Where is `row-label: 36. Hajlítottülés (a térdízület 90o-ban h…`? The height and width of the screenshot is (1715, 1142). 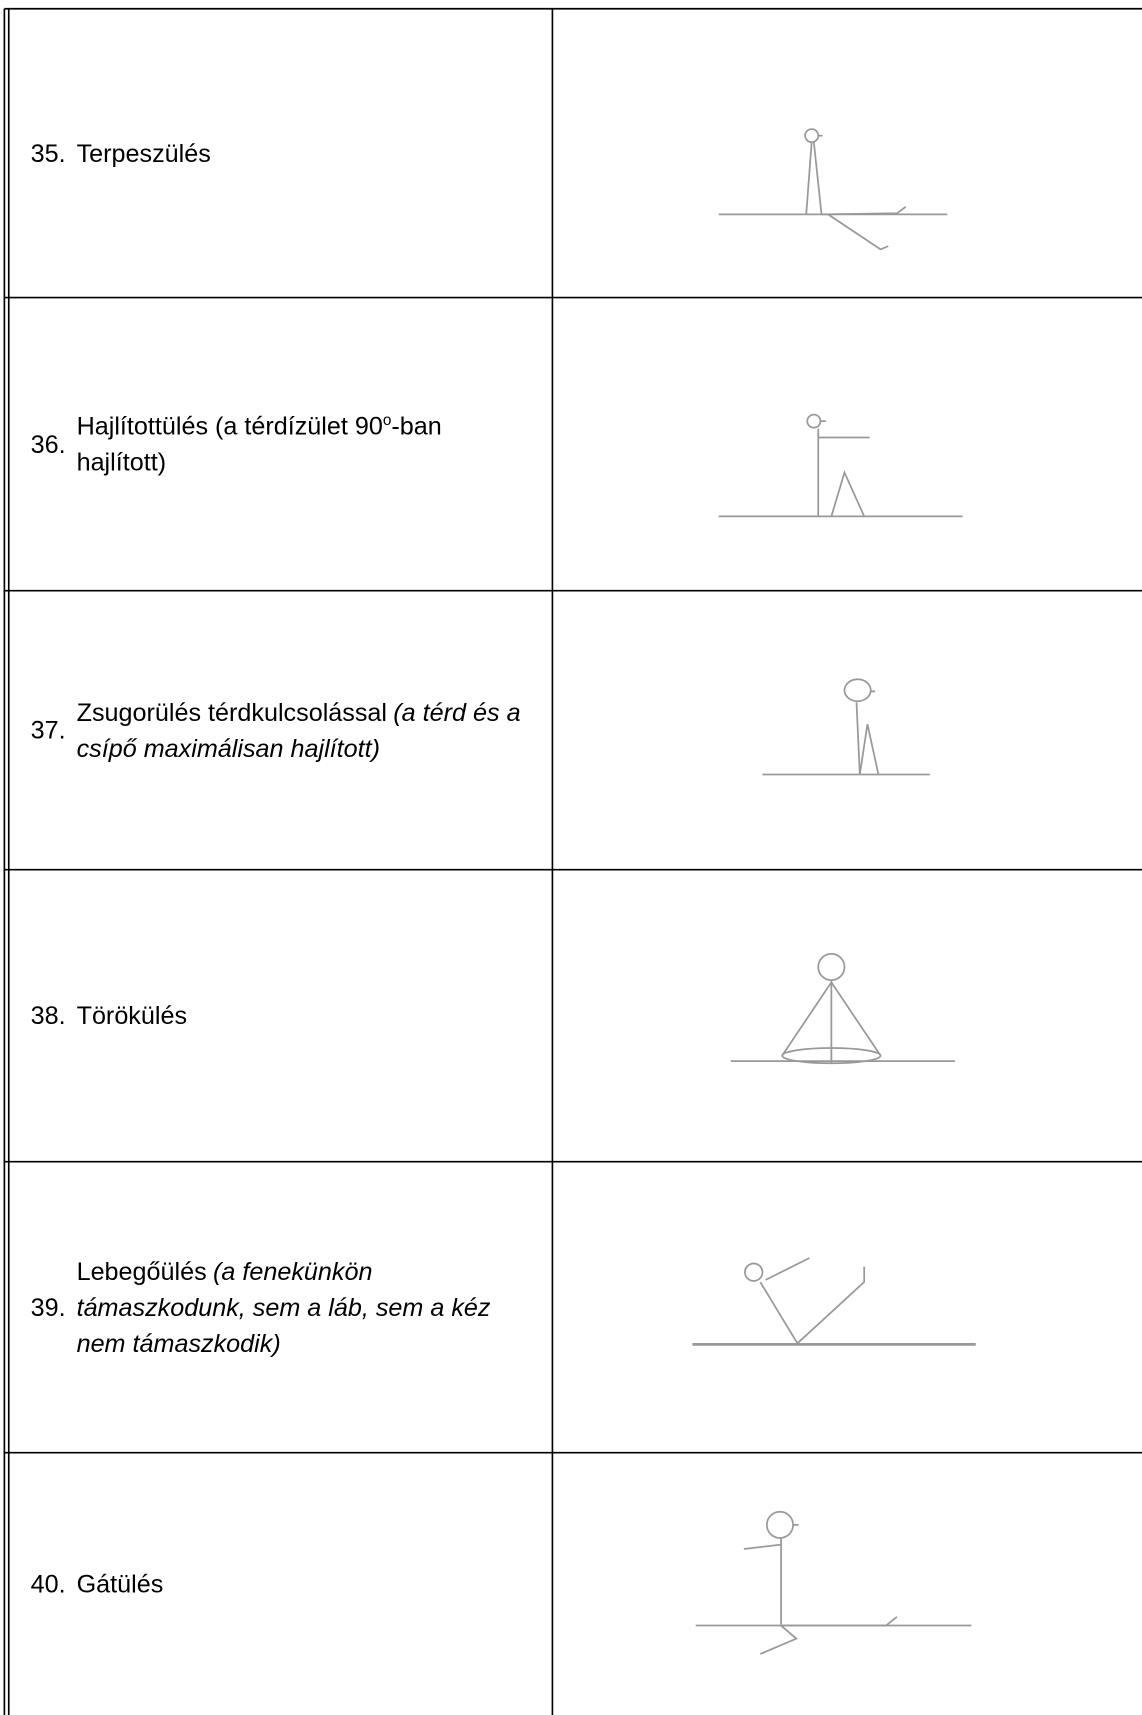
row-label: 36. Hajlítottülés (a térdízület 90o-ban h… is located at coordinates (280, 444).